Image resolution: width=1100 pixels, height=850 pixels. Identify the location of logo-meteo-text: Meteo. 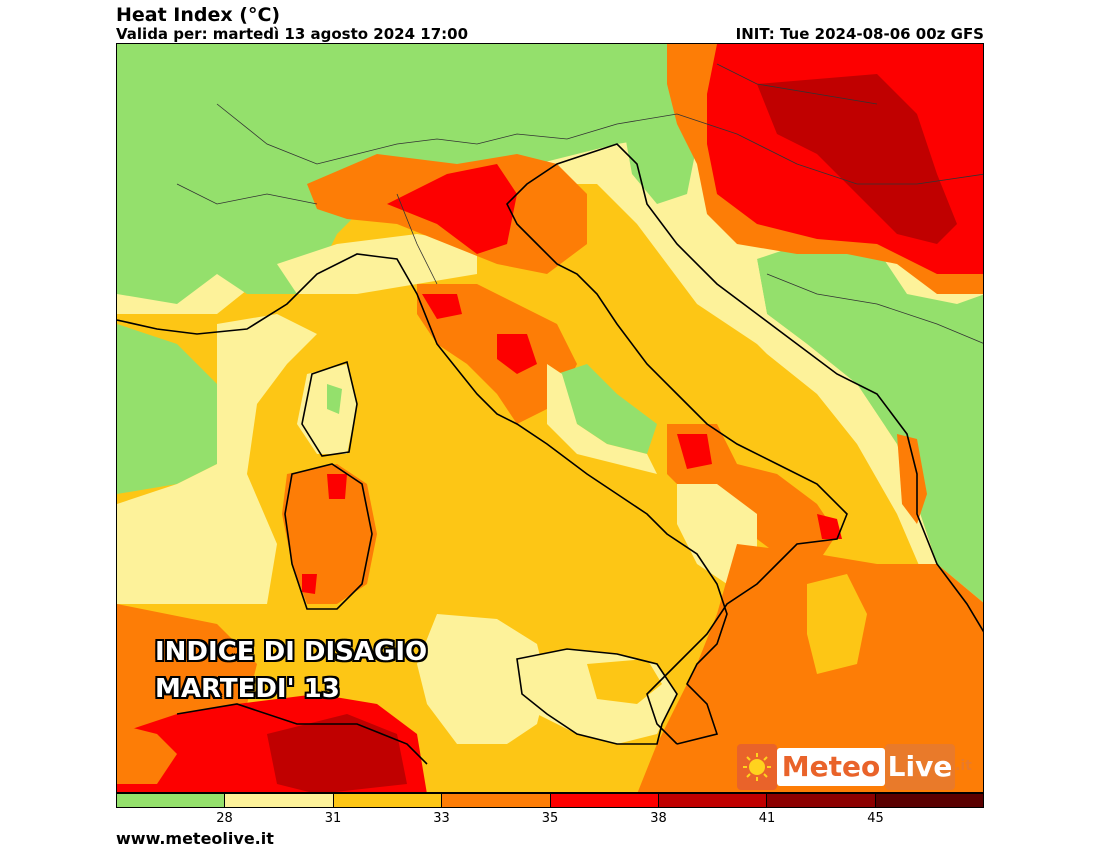
(831, 767).